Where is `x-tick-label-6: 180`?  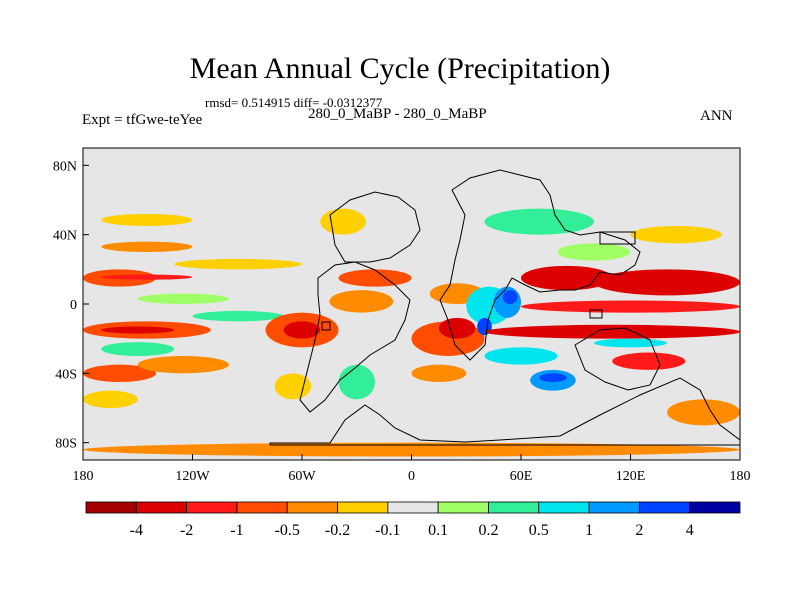
x-tick-label-6: 180 is located at coordinates (740, 476).